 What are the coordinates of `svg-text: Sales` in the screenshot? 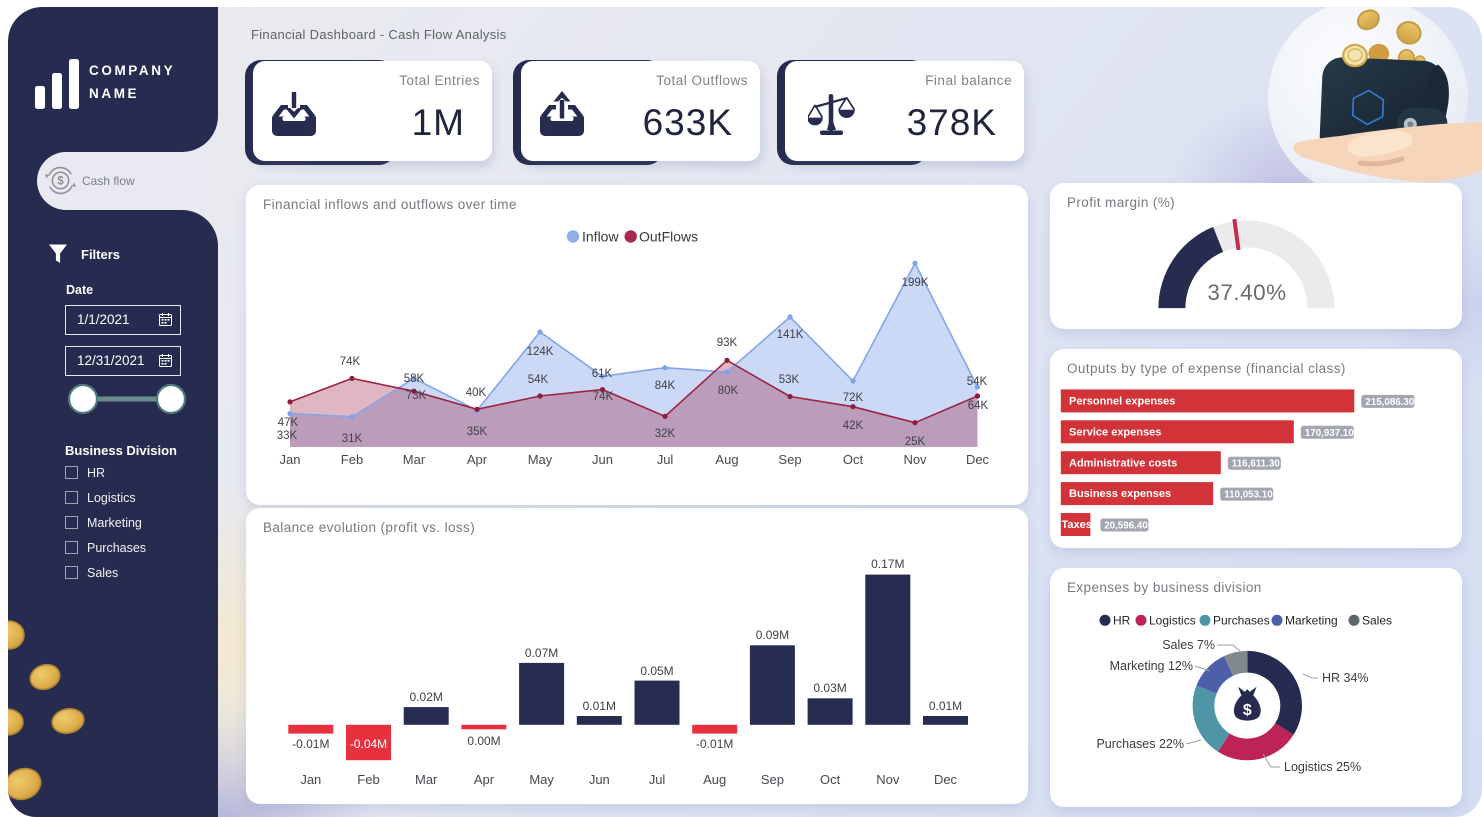 It's located at (1377, 621).